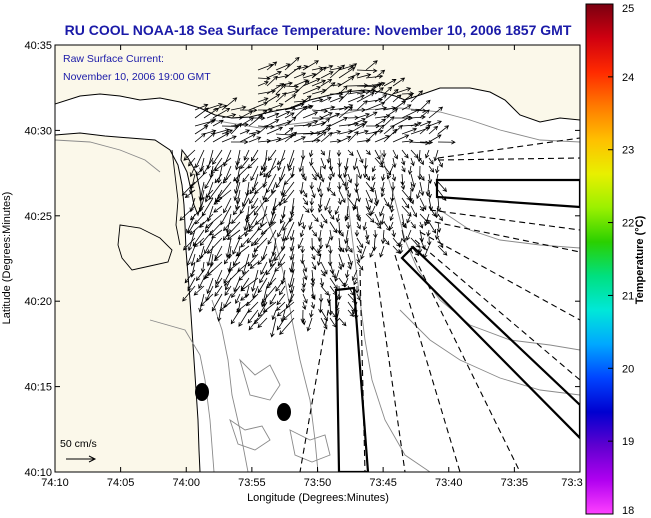  Describe the element at coordinates (38, 473) in the screenshot. I see `y-tick-label: 40:10` at that location.